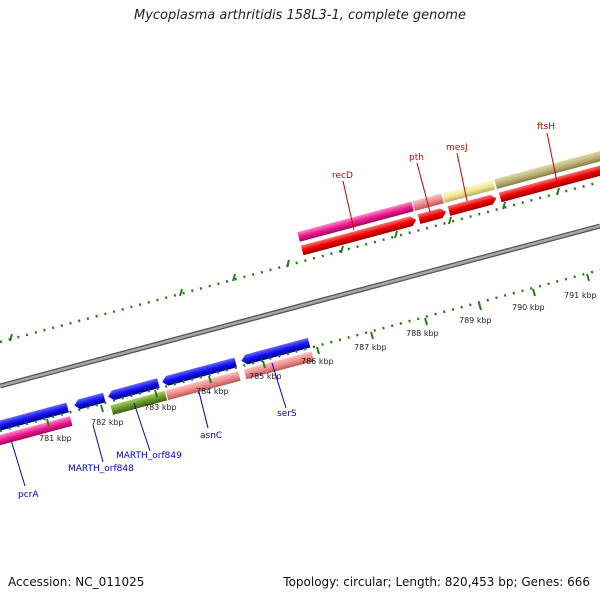 Image resolution: width=600 pixels, height=600 pixels. I want to click on pcrA-cds-arrow, so click(34, 418).